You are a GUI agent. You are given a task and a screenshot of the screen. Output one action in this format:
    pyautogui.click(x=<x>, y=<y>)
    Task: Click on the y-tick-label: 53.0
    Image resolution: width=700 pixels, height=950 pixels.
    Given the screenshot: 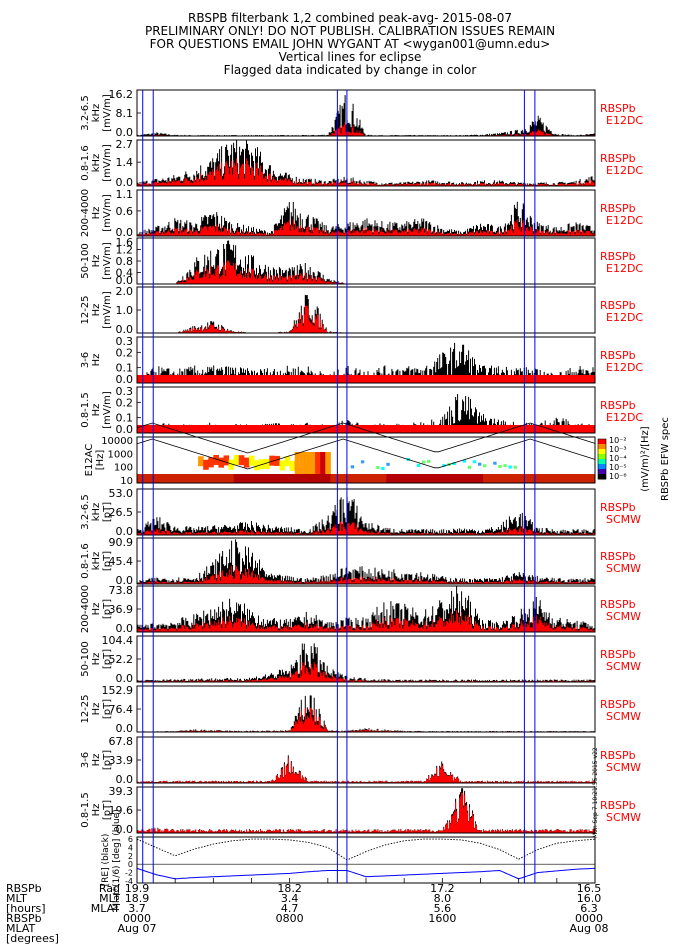 What is the action you would take?
    pyautogui.click(x=121, y=493)
    